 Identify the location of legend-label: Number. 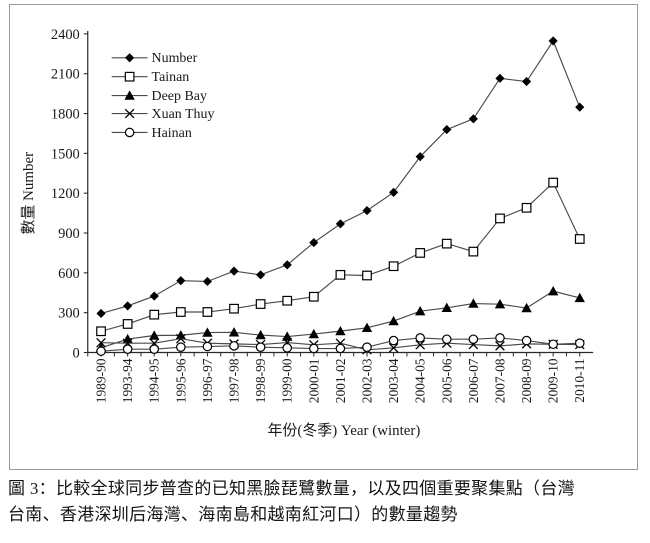
(175, 58).